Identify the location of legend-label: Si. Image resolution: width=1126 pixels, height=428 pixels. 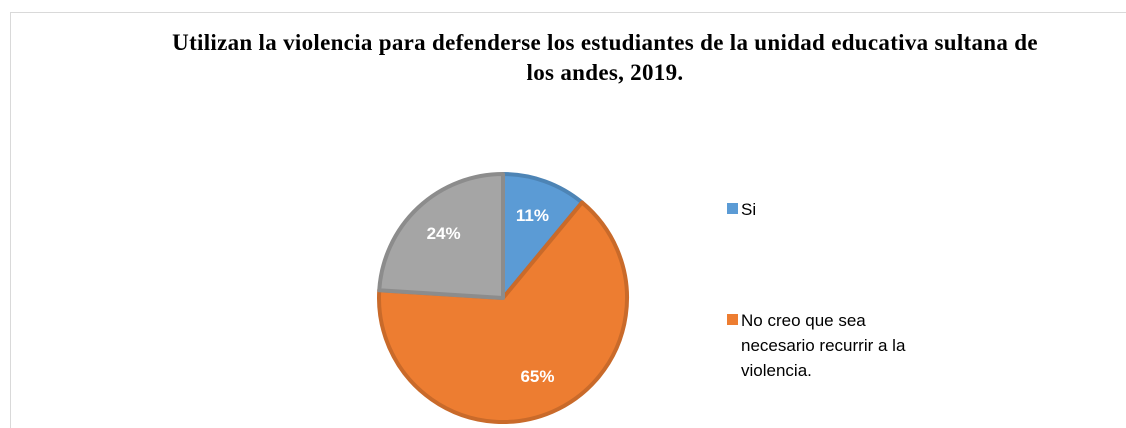
(749, 209).